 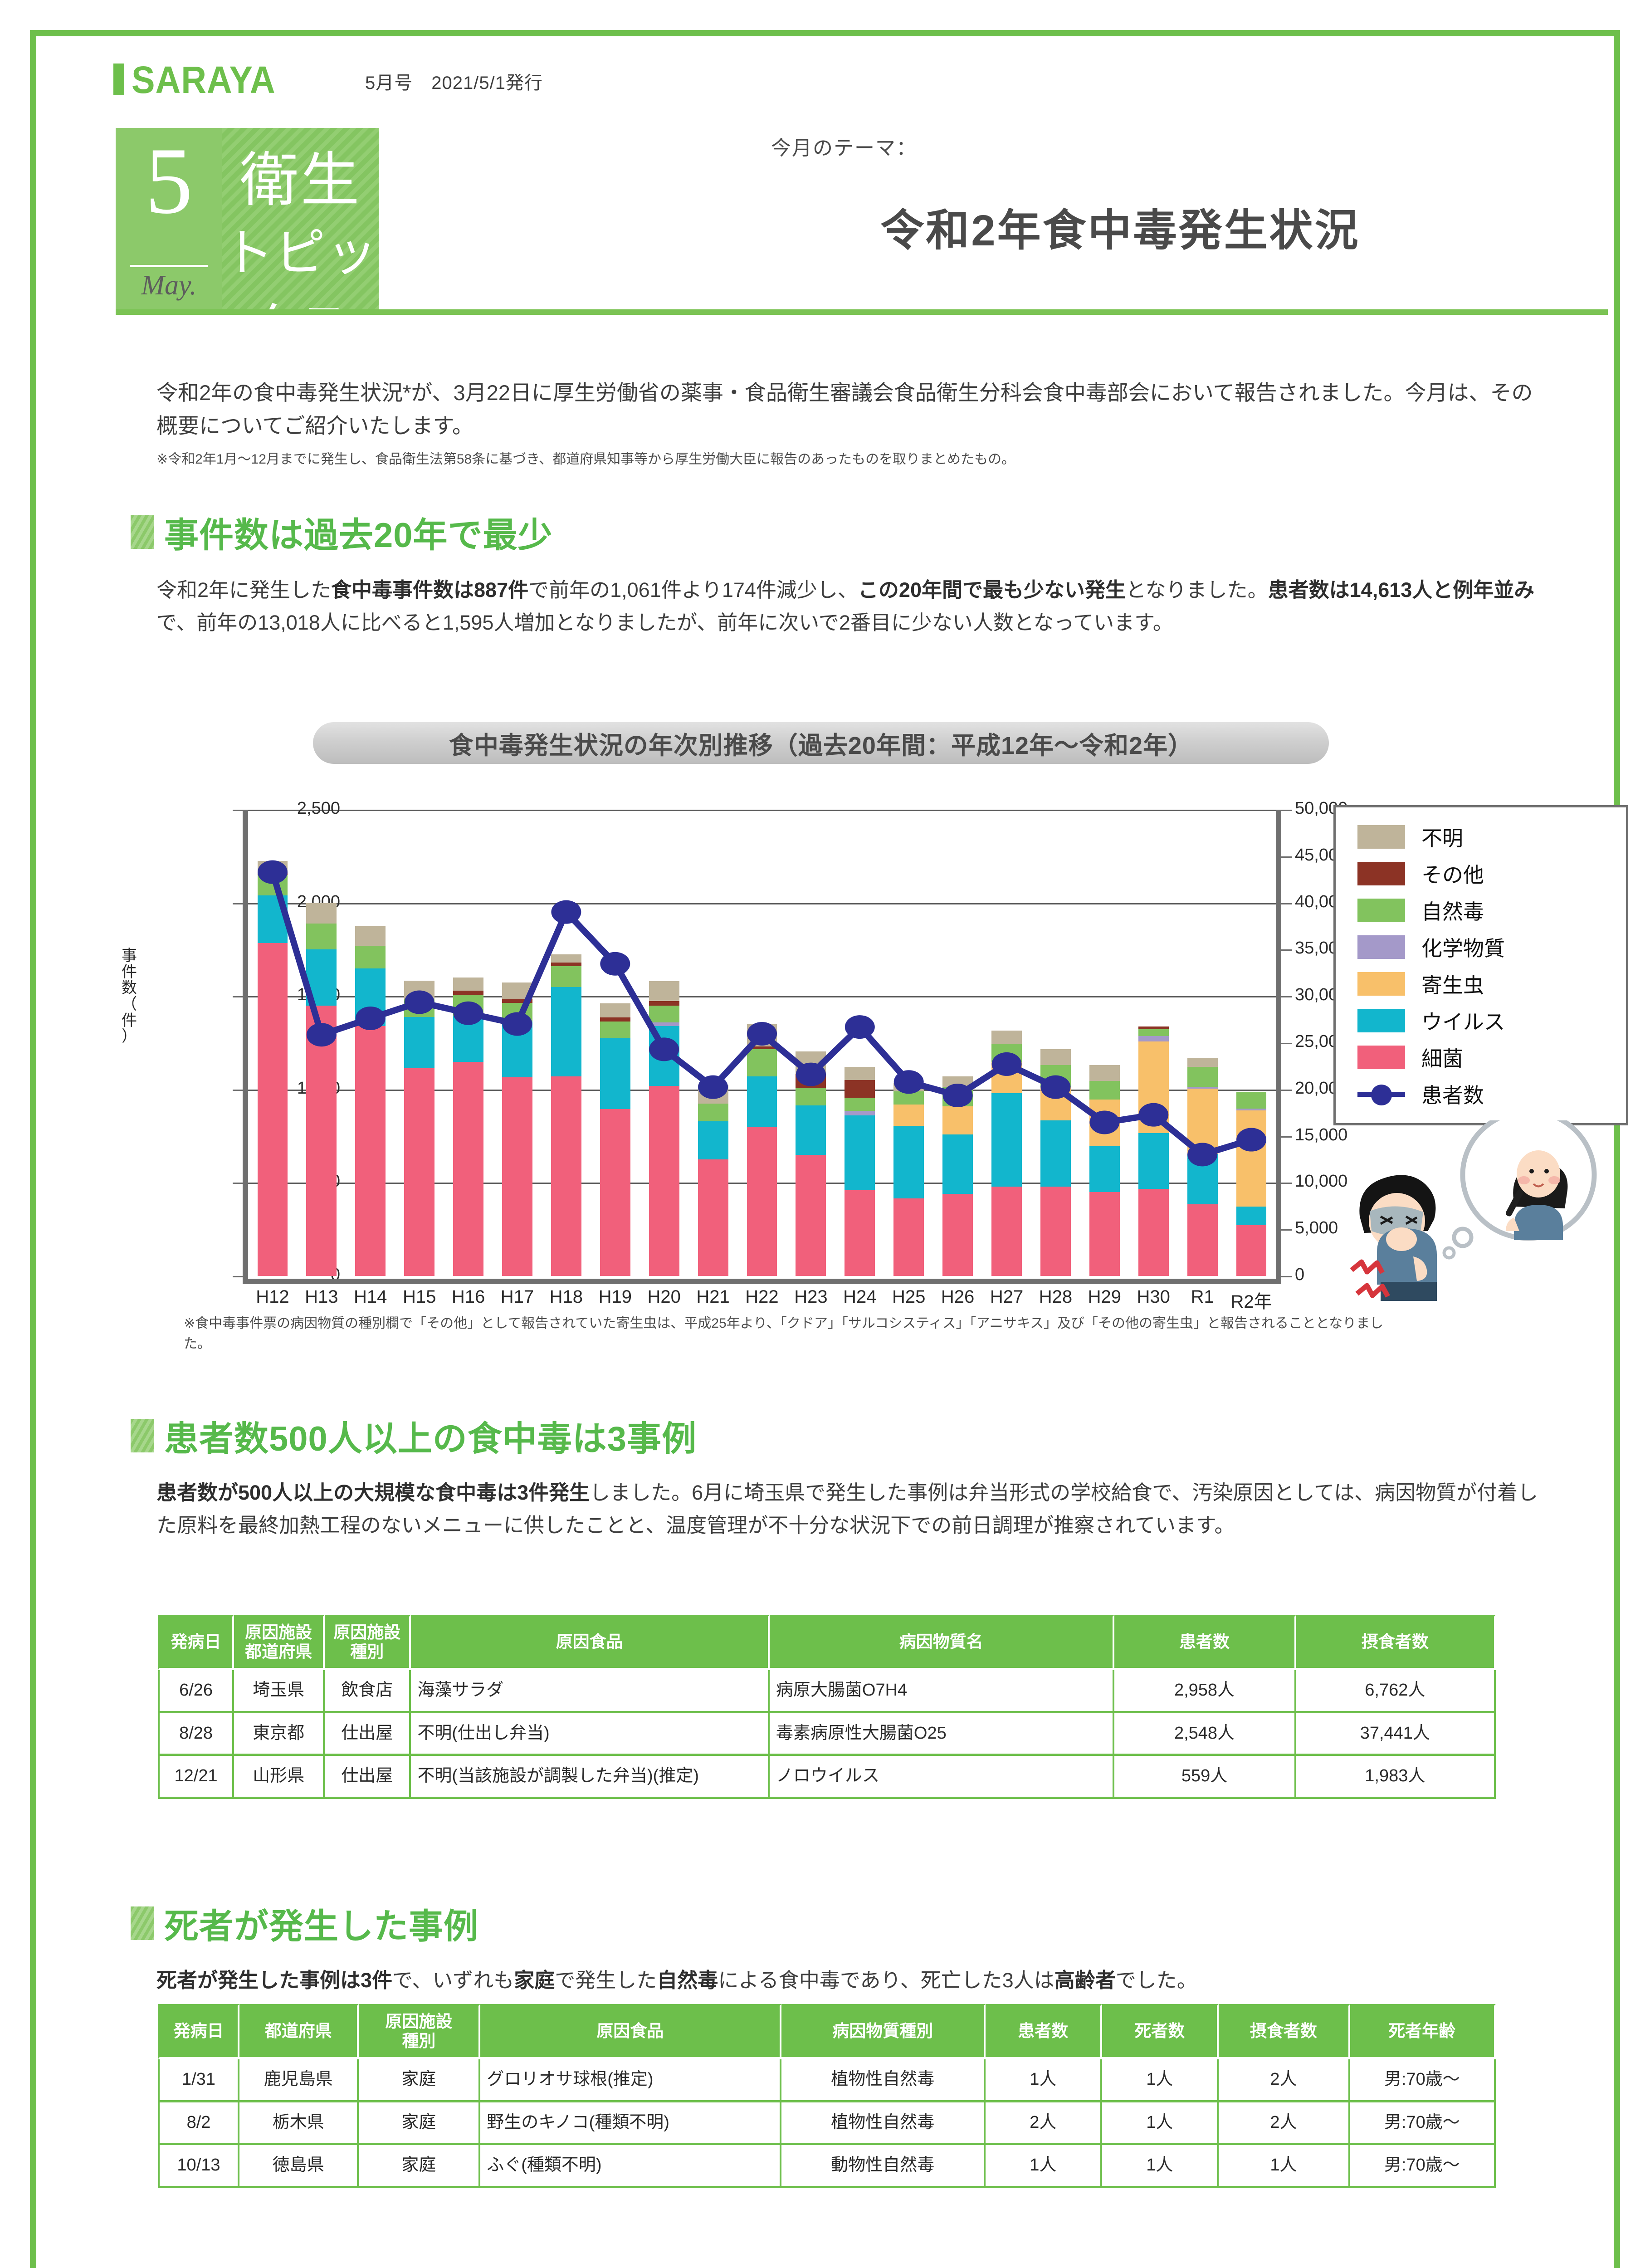 I want to click on page-border-top, so click(x=825, y=33).